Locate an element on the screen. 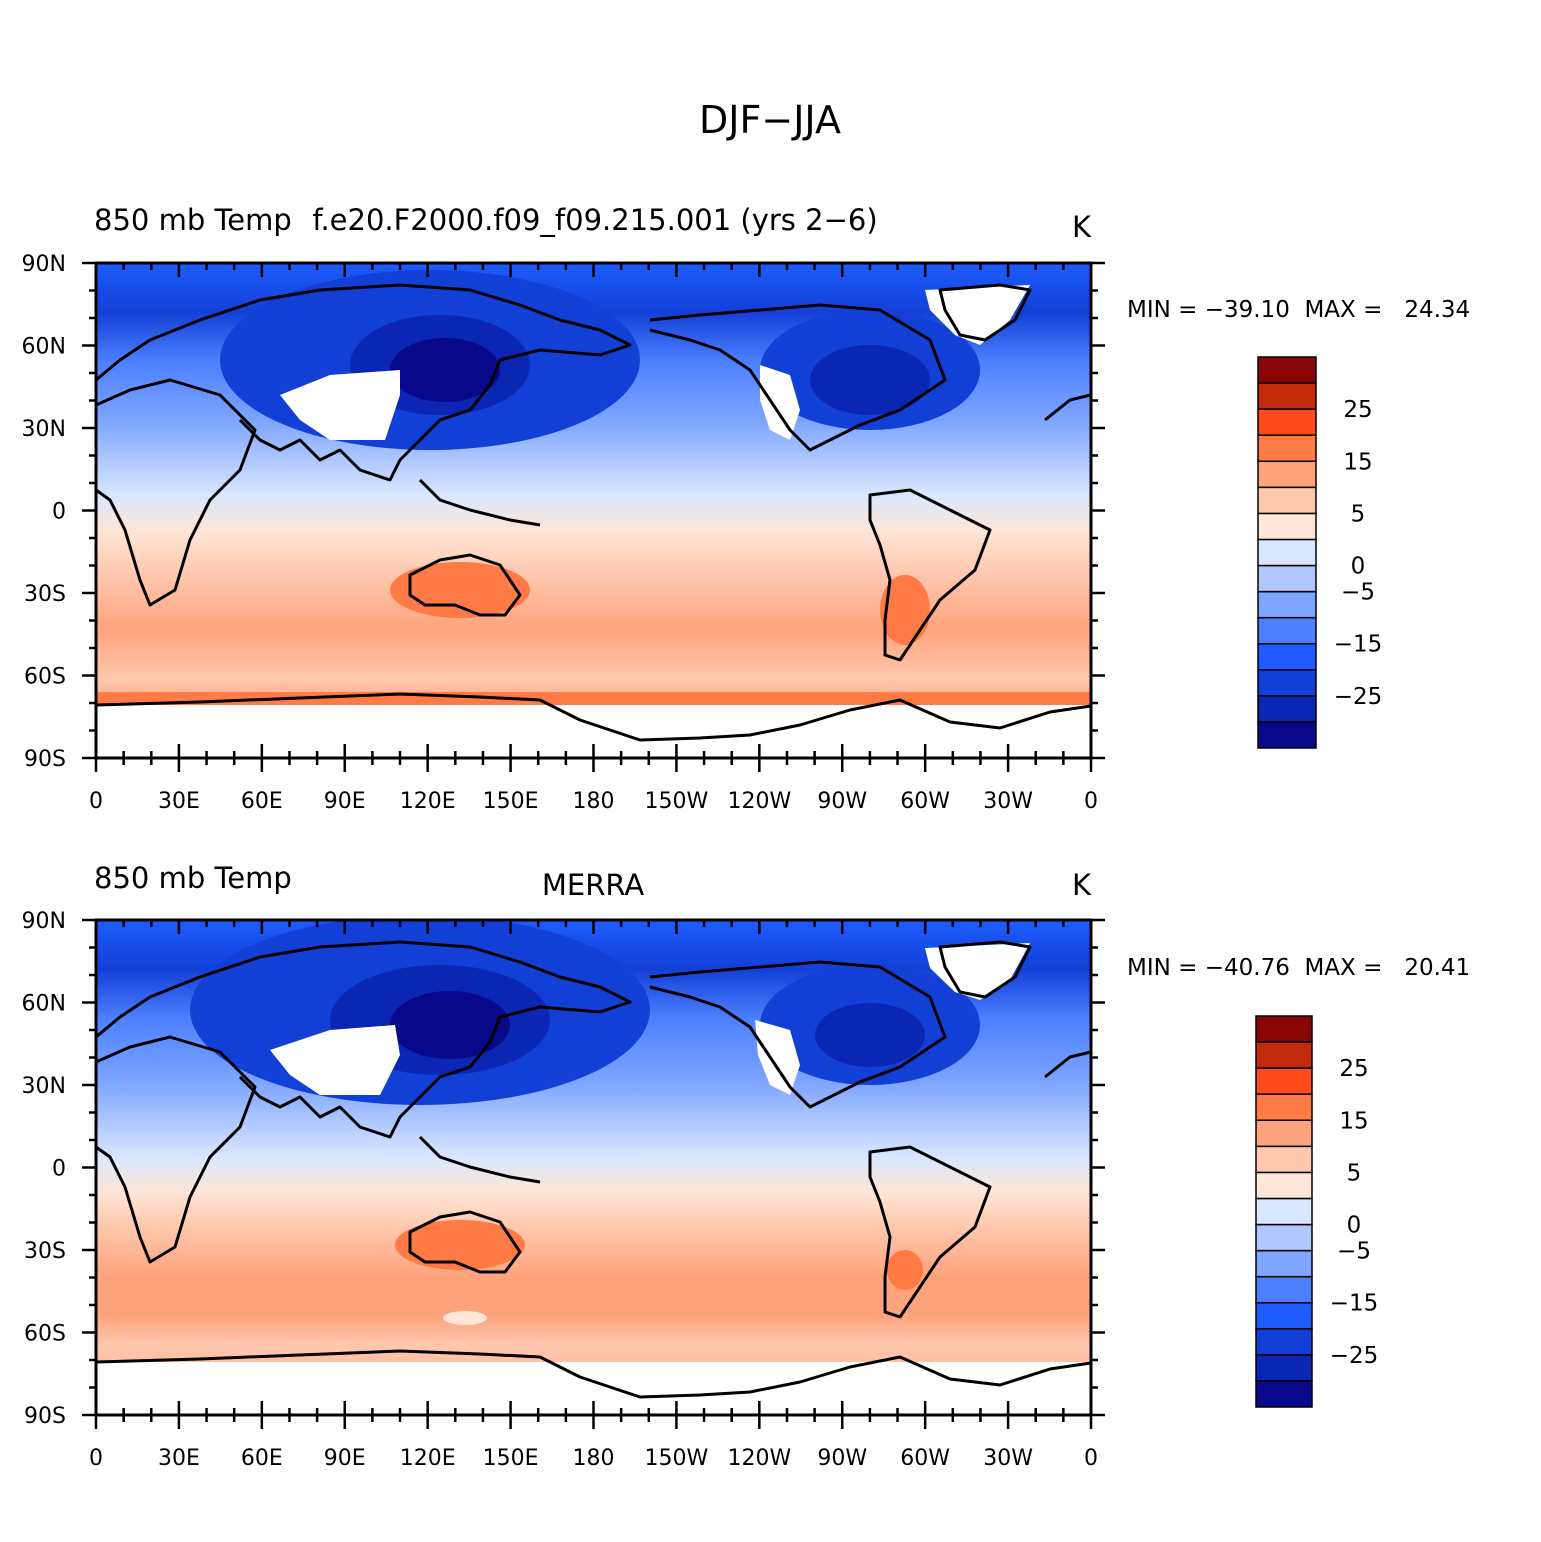 This screenshot has height=1542, width=1541. panel-1-tibet-missing is located at coordinates (340, 405).